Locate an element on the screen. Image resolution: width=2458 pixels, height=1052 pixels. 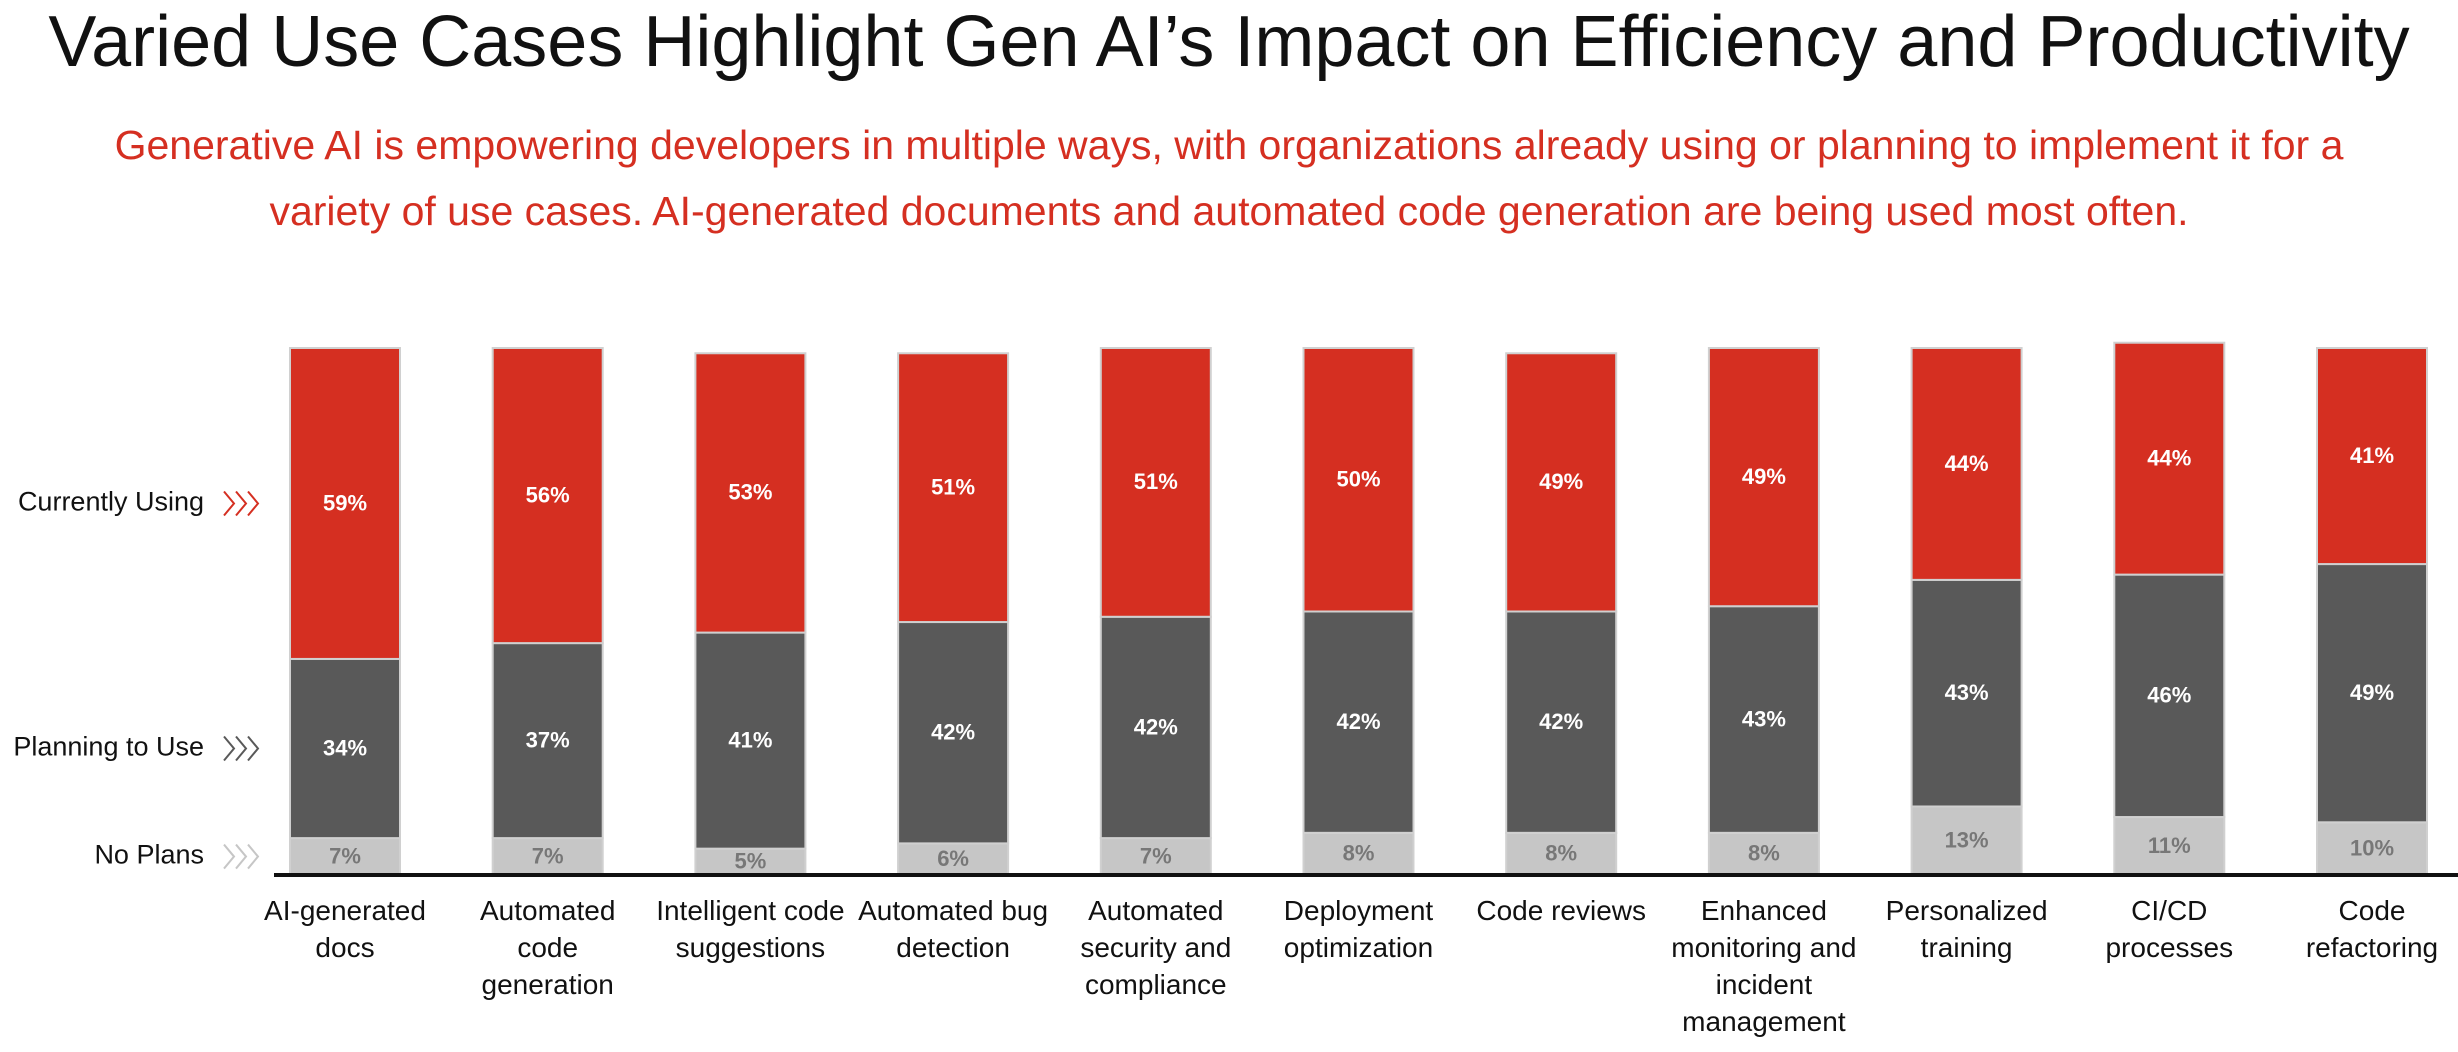
value-label: 37% is located at coordinates (548, 739).